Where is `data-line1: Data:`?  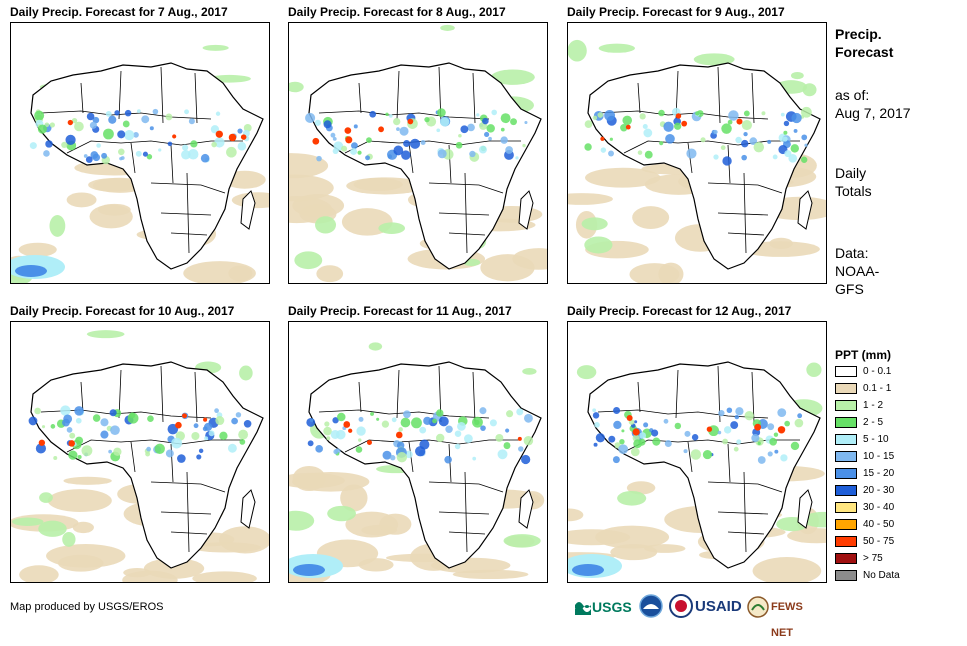
data-line1: Data: is located at coordinates (852, 253).